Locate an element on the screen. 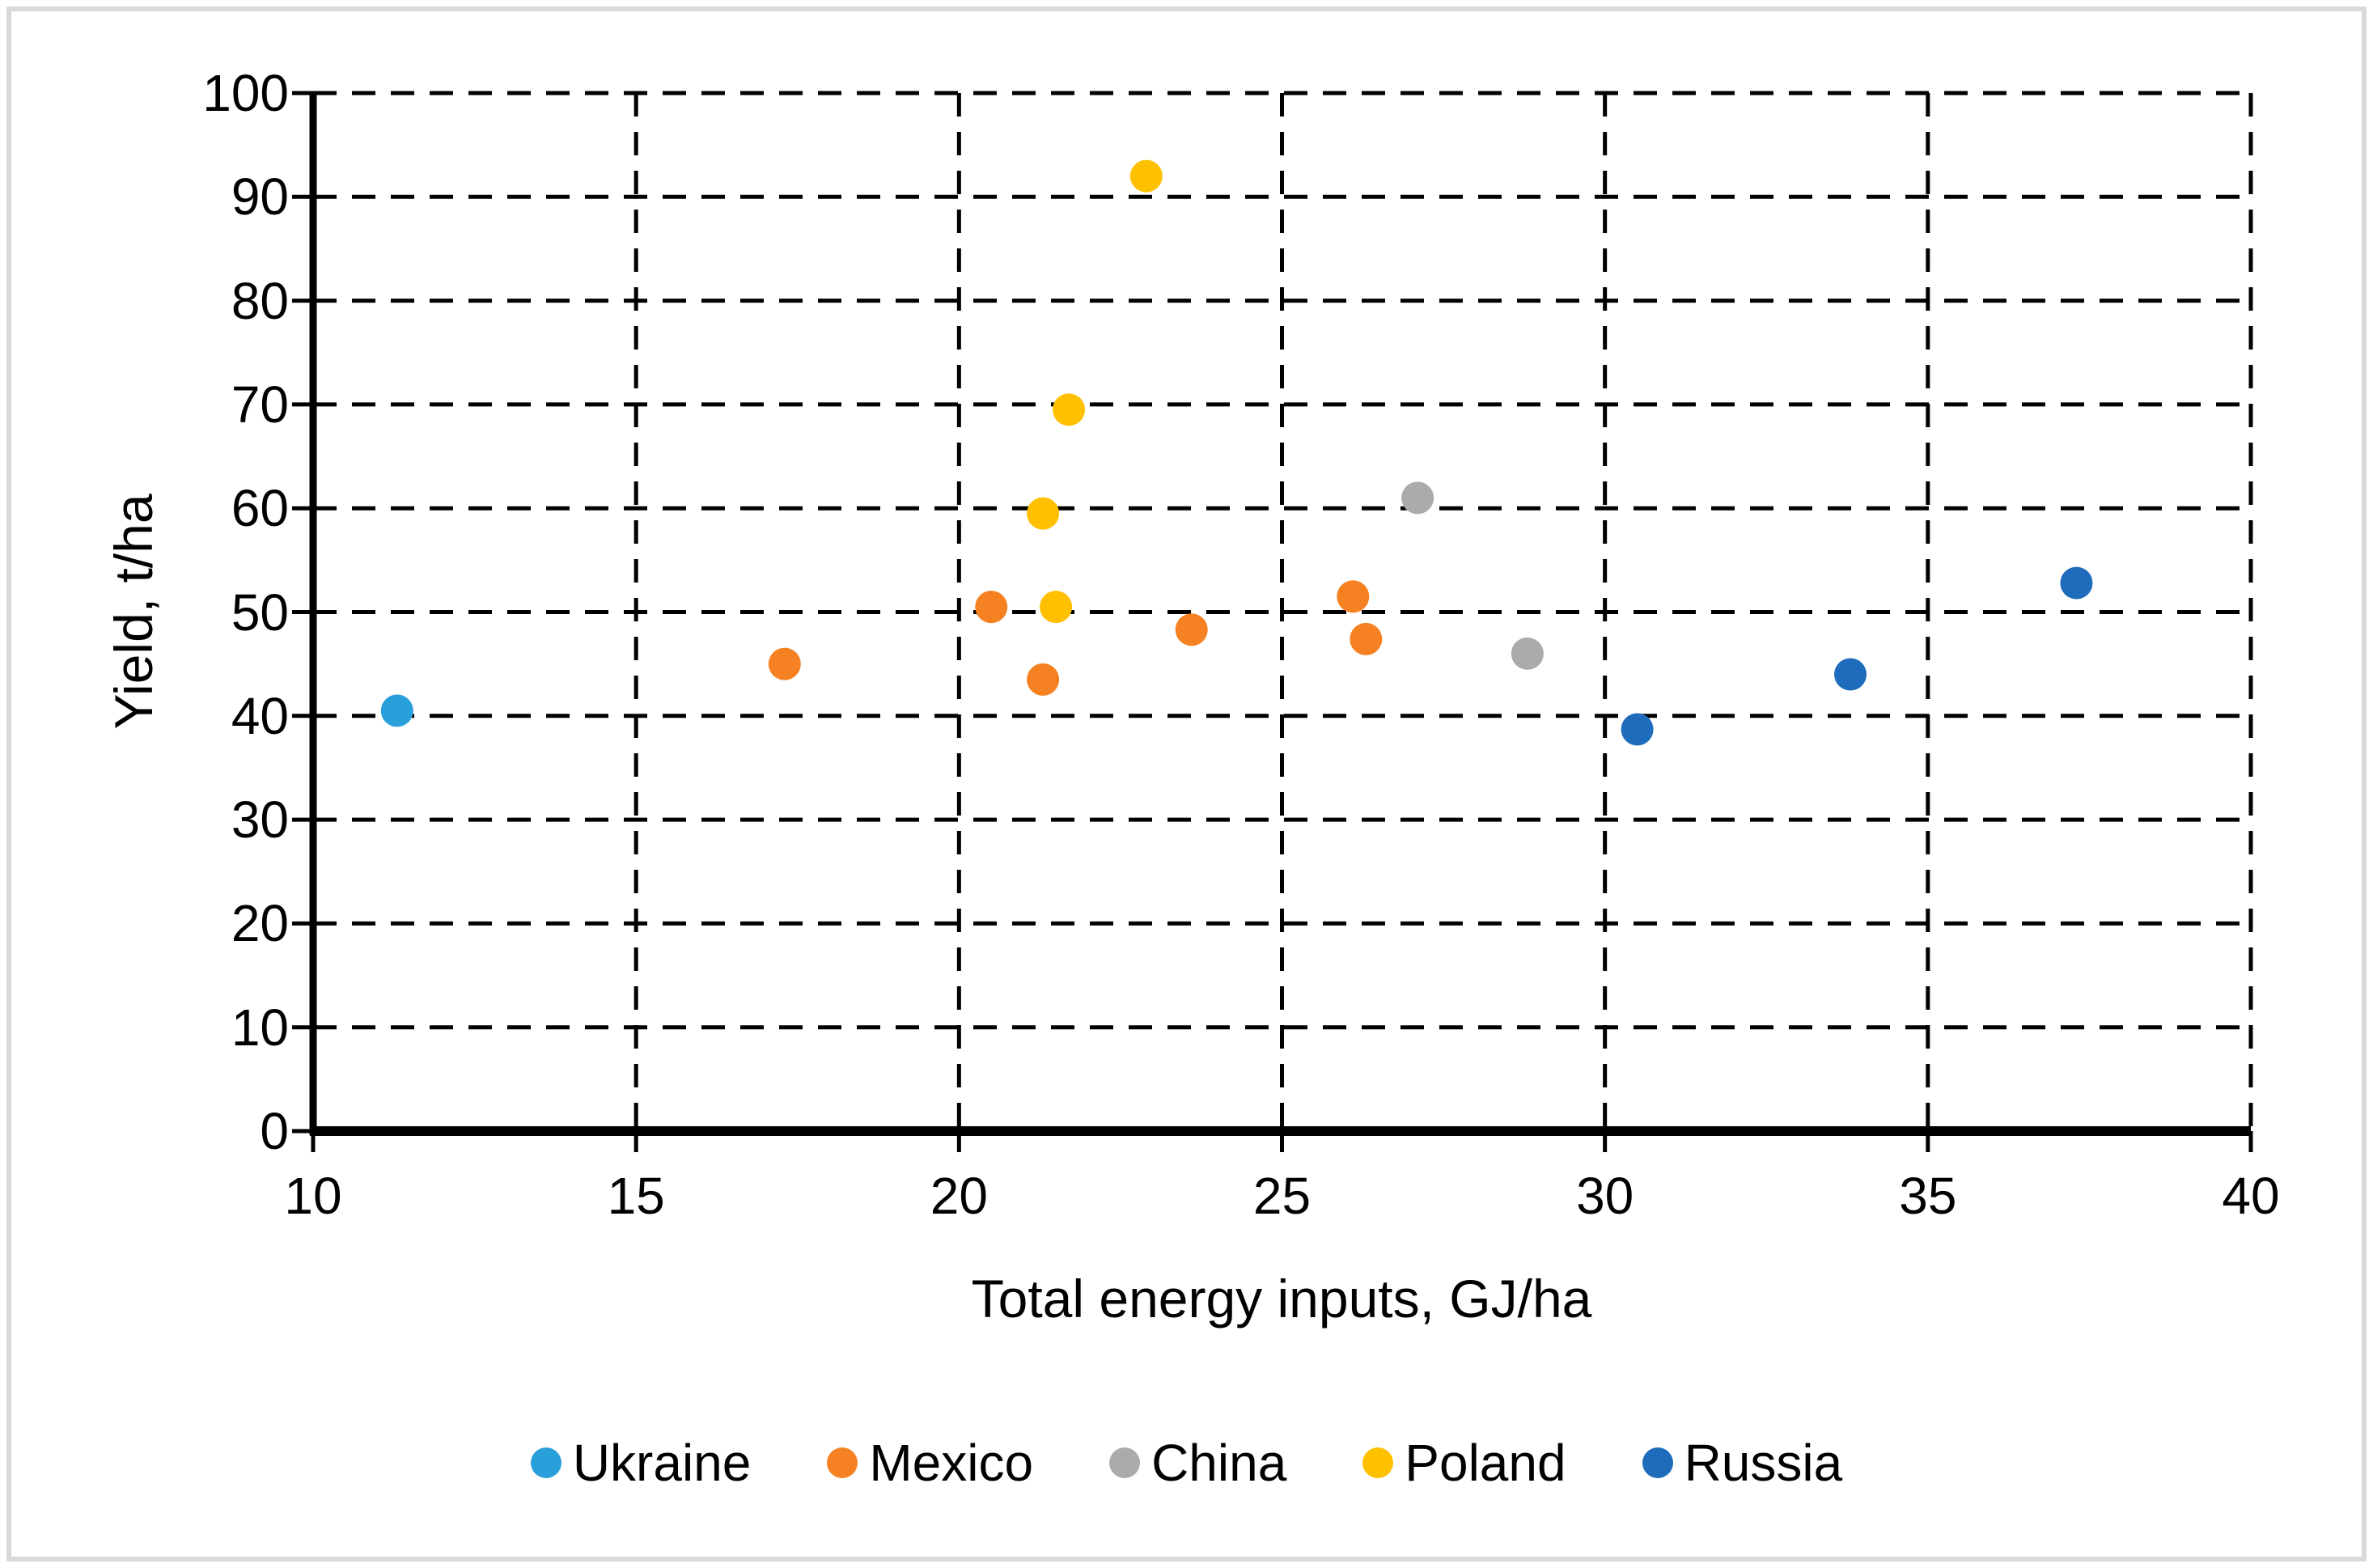 This screenshot has height=1568, width=2373. x-tick-label: 15 is located at coordinates (636, 1196).